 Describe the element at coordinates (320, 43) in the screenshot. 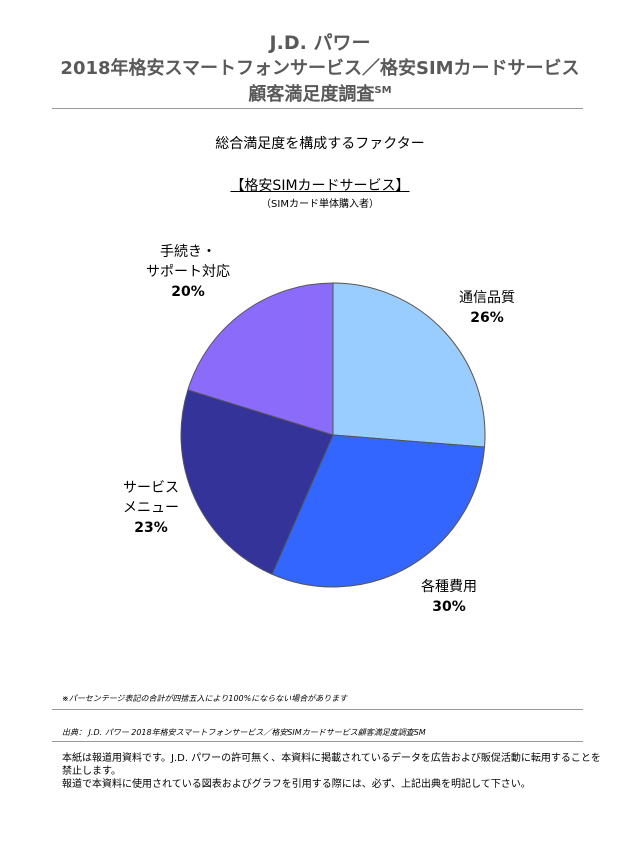

I see `brand-title: J.D. パワー` at that location.